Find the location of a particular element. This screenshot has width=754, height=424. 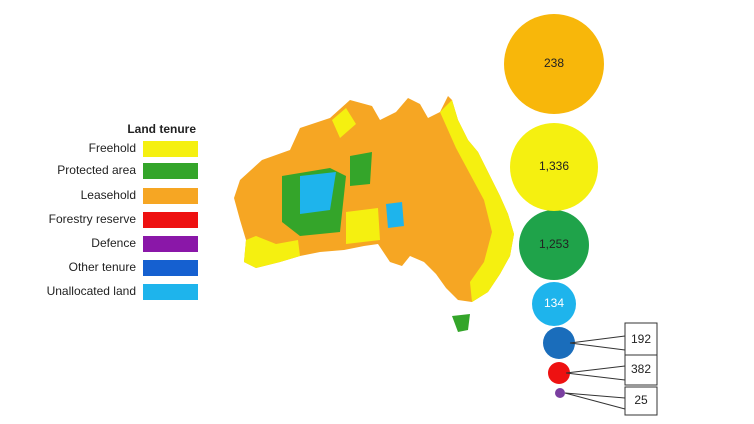

bubble-label: 1,336 is located at coordinates (554, 166).